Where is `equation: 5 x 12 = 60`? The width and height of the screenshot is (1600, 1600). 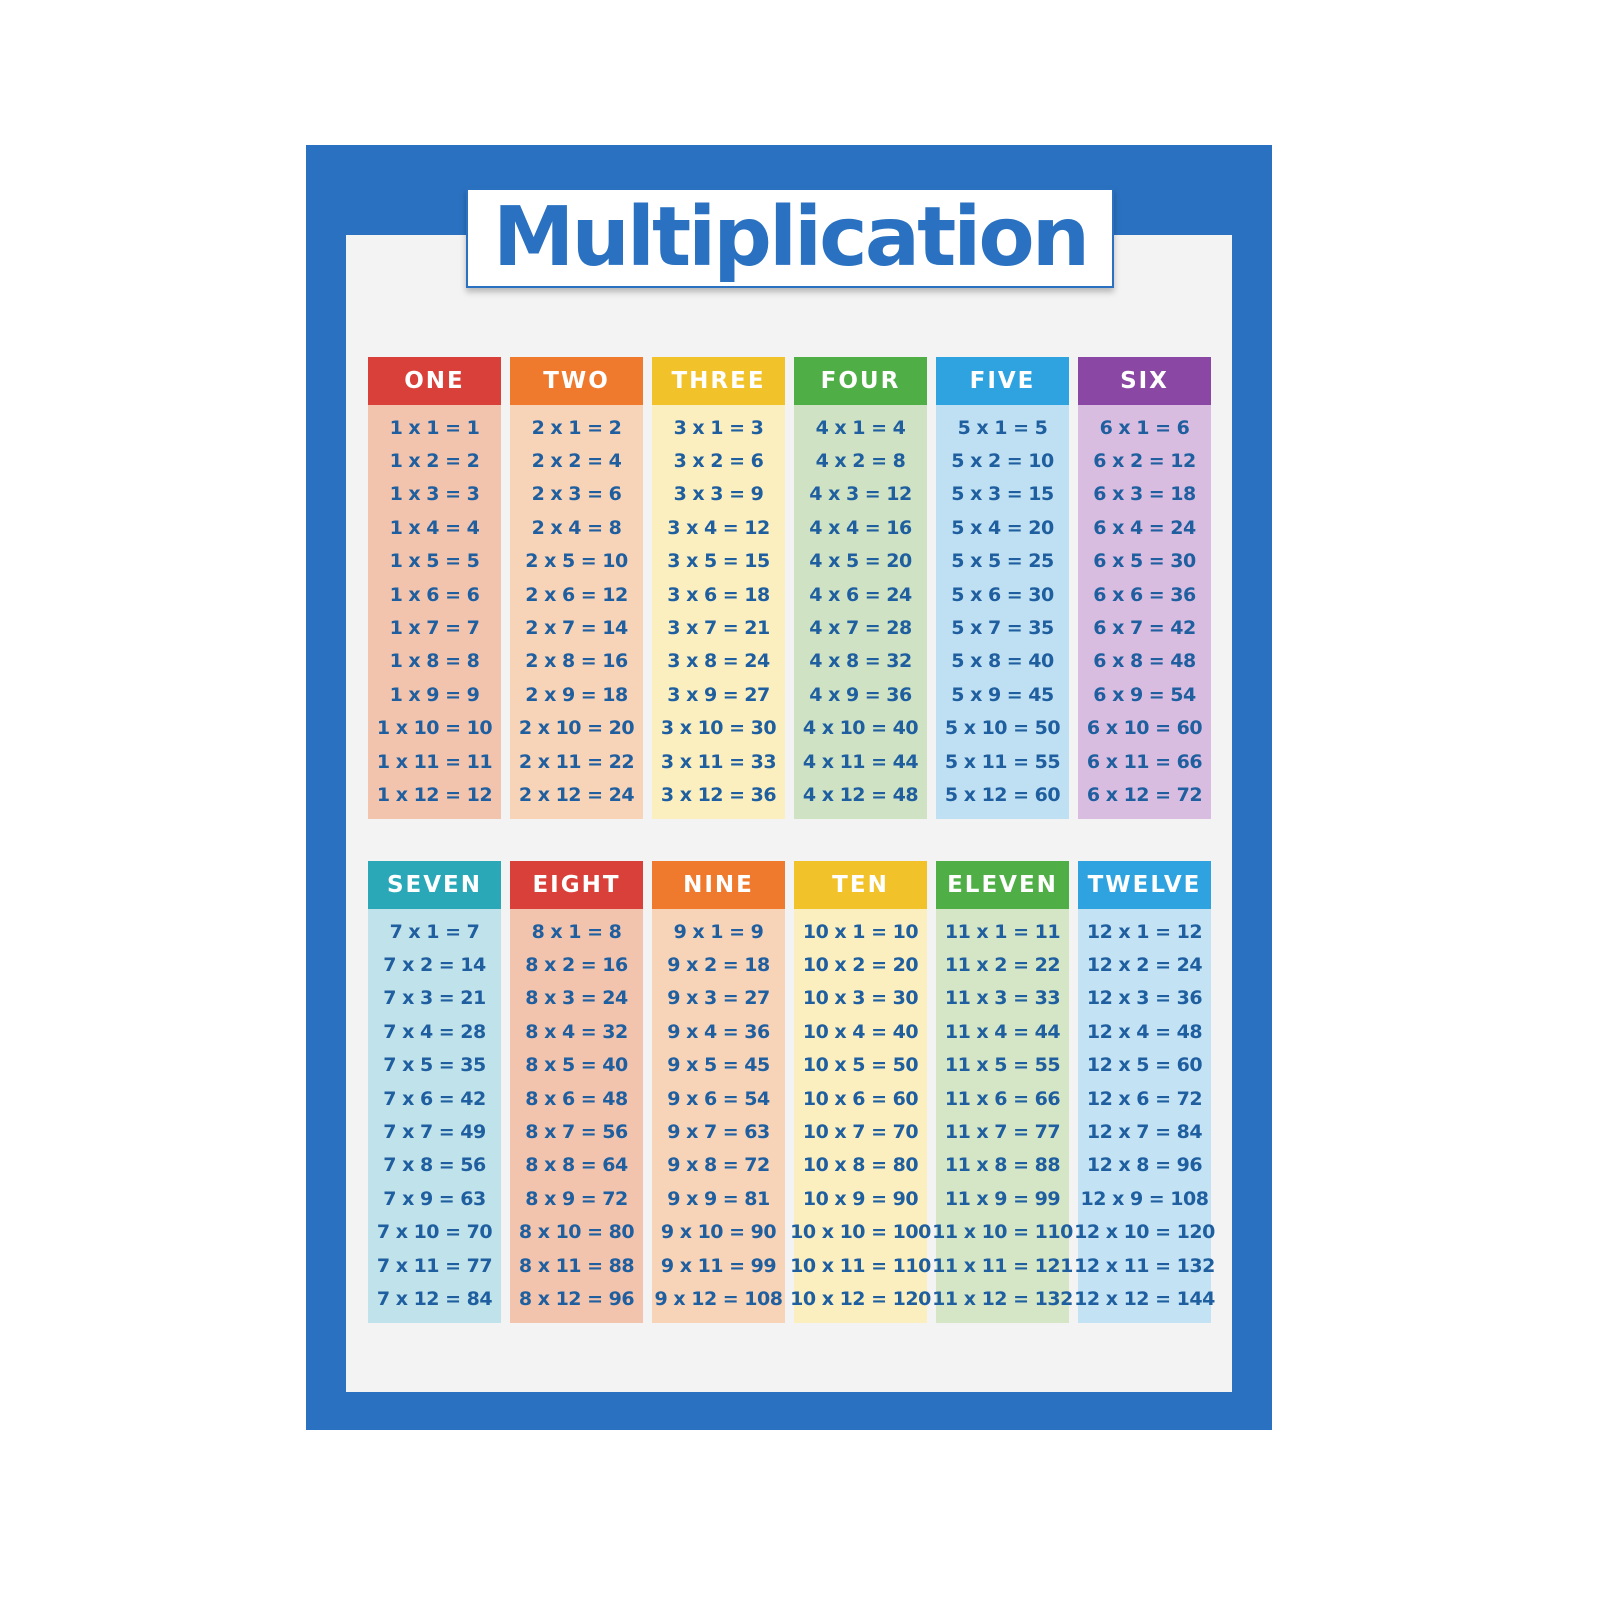
equation: 5 x 12 = 60 is located at coordinates (1002, 794).